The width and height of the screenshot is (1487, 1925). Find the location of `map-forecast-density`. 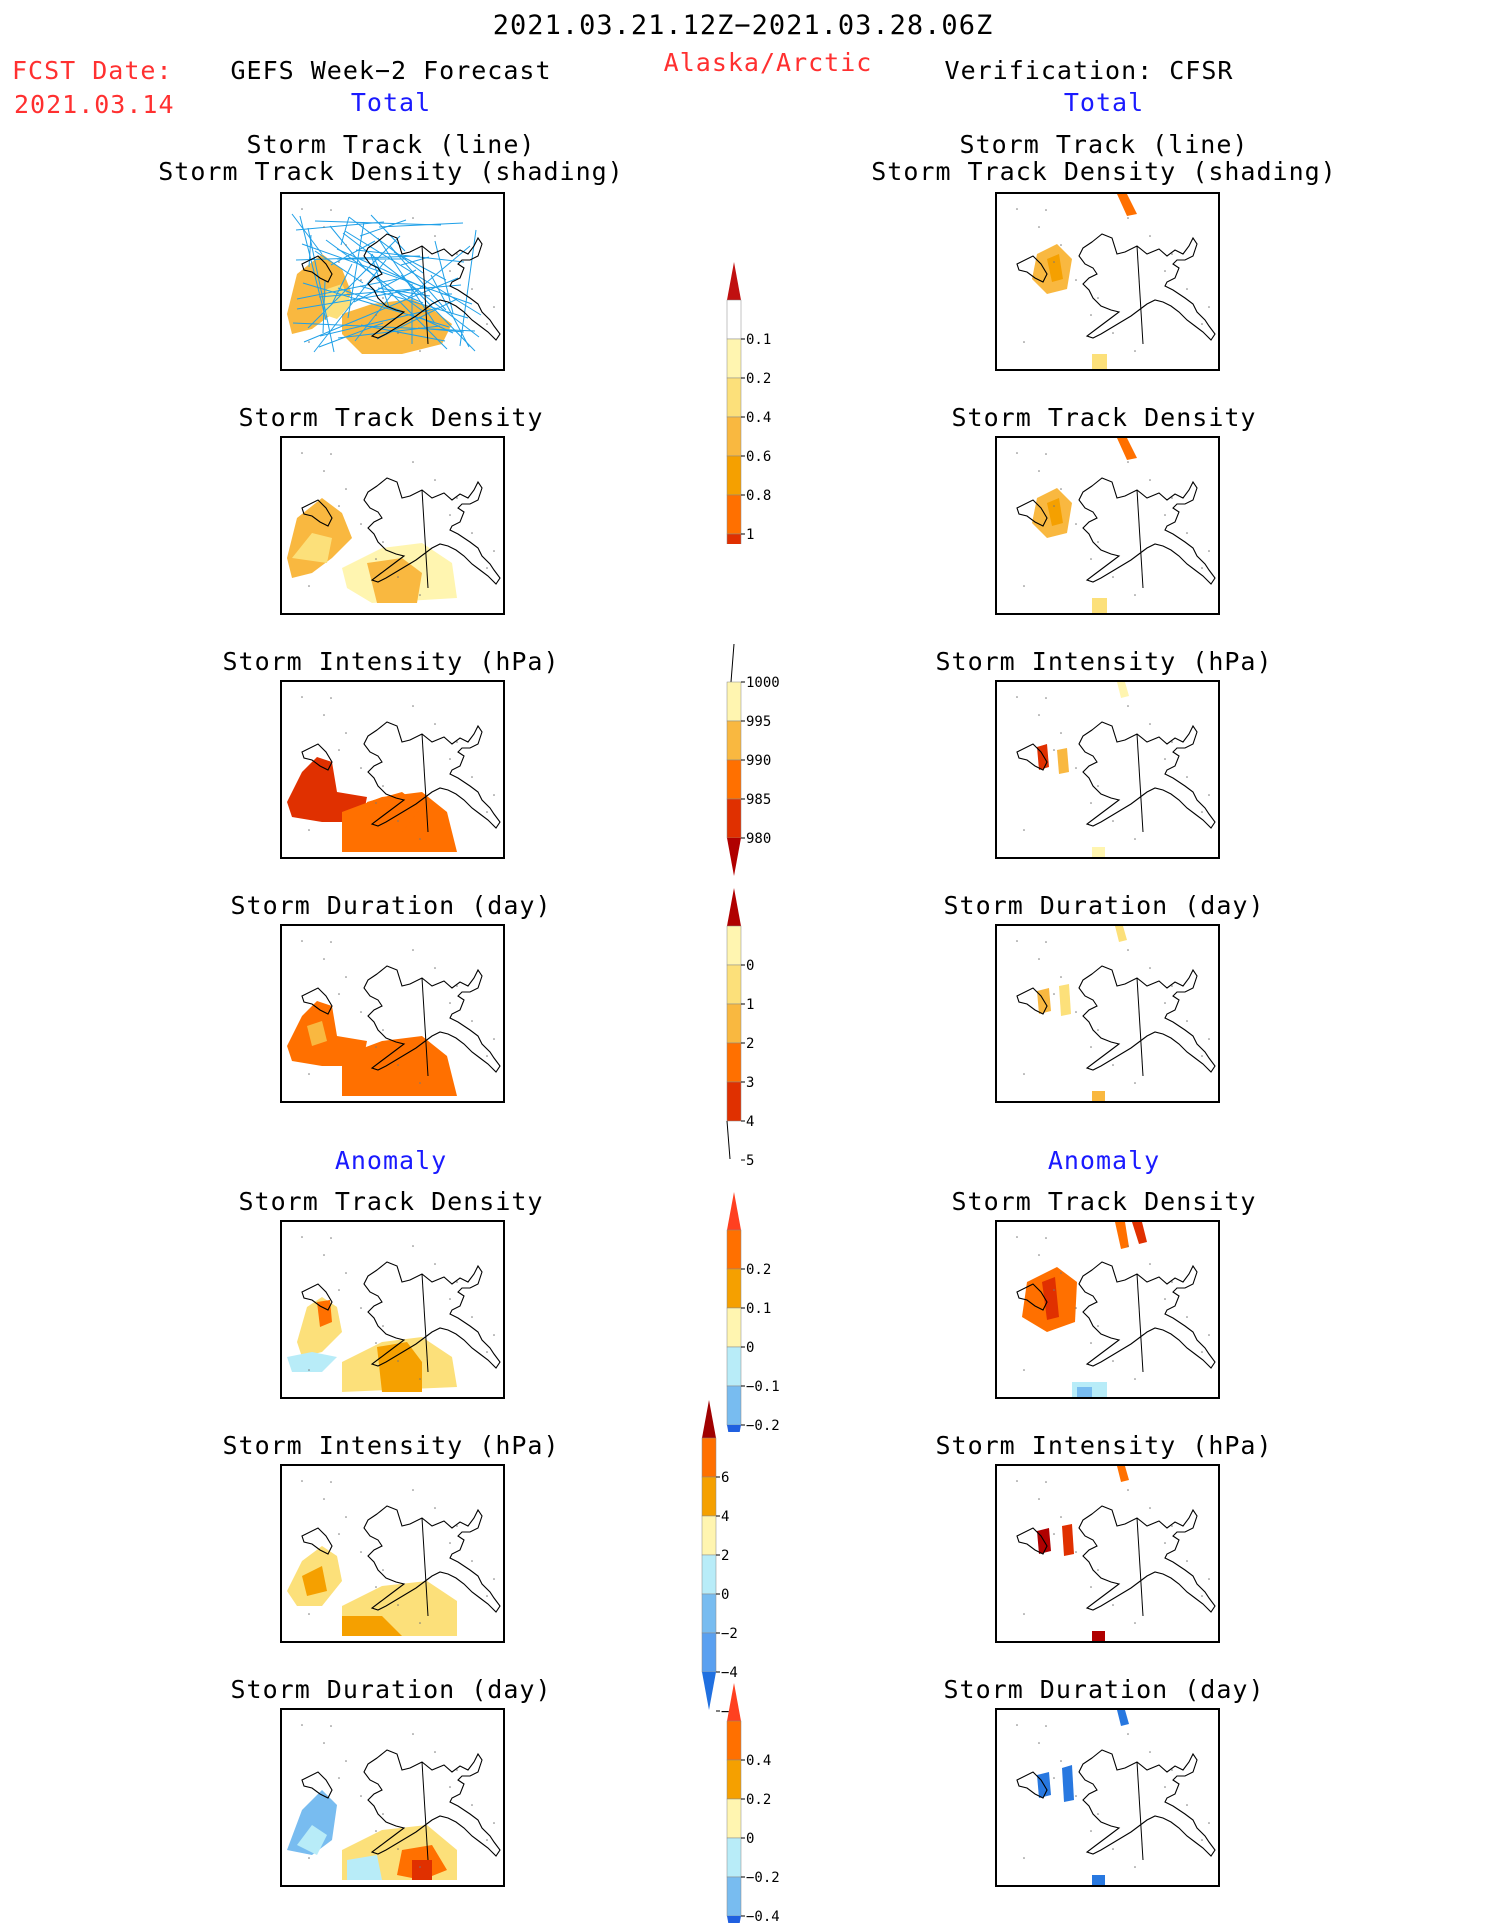

map-forecast-density is located at coordinates (392, 525).